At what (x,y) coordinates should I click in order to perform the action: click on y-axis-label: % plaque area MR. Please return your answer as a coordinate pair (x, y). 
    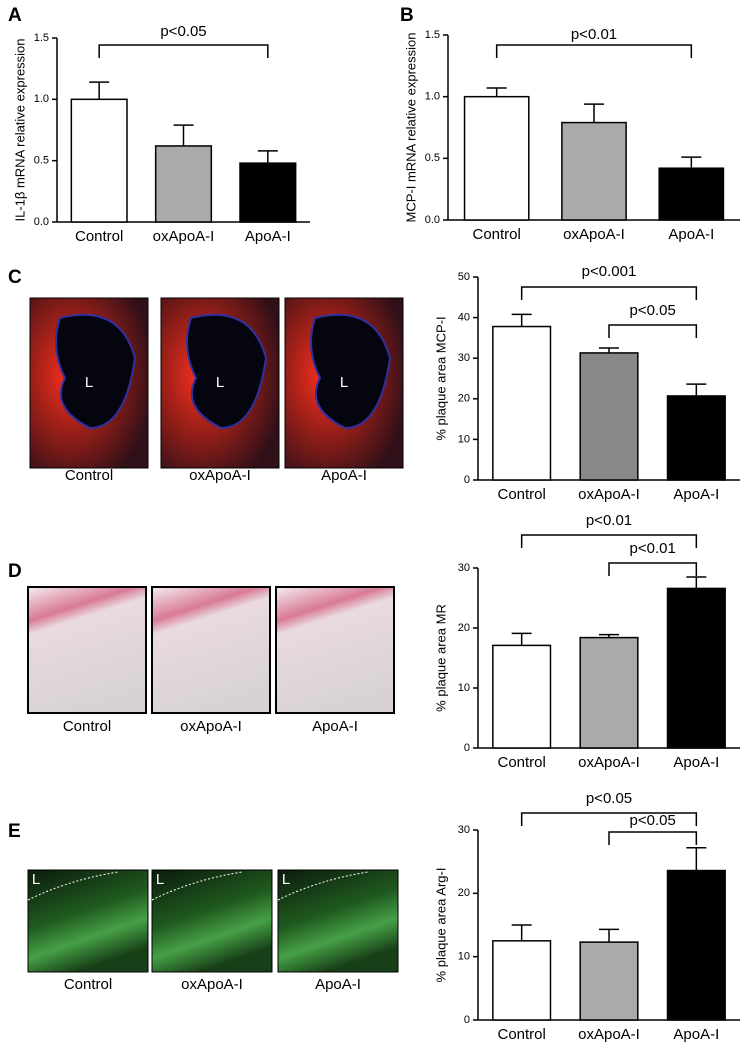
    Looking at the image, I should click on (440, 658).